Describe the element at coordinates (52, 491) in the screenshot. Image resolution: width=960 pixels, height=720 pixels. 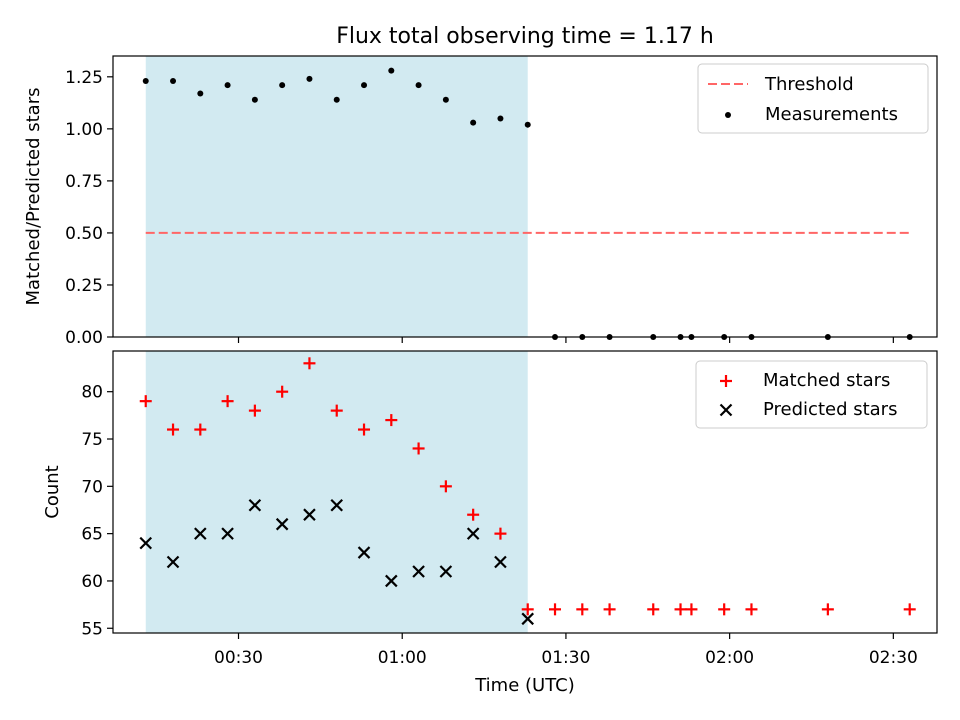
I see `count-y-axis-label: Count` at that location.